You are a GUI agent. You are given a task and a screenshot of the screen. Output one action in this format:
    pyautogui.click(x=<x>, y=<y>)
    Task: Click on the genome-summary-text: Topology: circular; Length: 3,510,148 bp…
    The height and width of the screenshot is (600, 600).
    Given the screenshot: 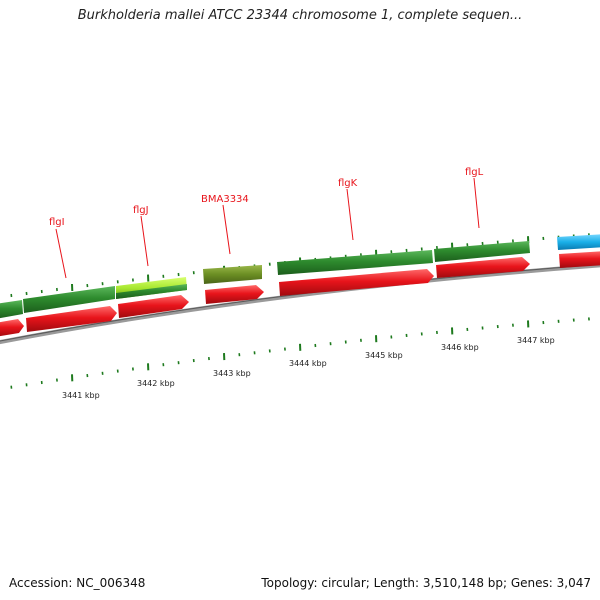 What is the action you would take?
    pyautogui.click(x=426, y=583)
    